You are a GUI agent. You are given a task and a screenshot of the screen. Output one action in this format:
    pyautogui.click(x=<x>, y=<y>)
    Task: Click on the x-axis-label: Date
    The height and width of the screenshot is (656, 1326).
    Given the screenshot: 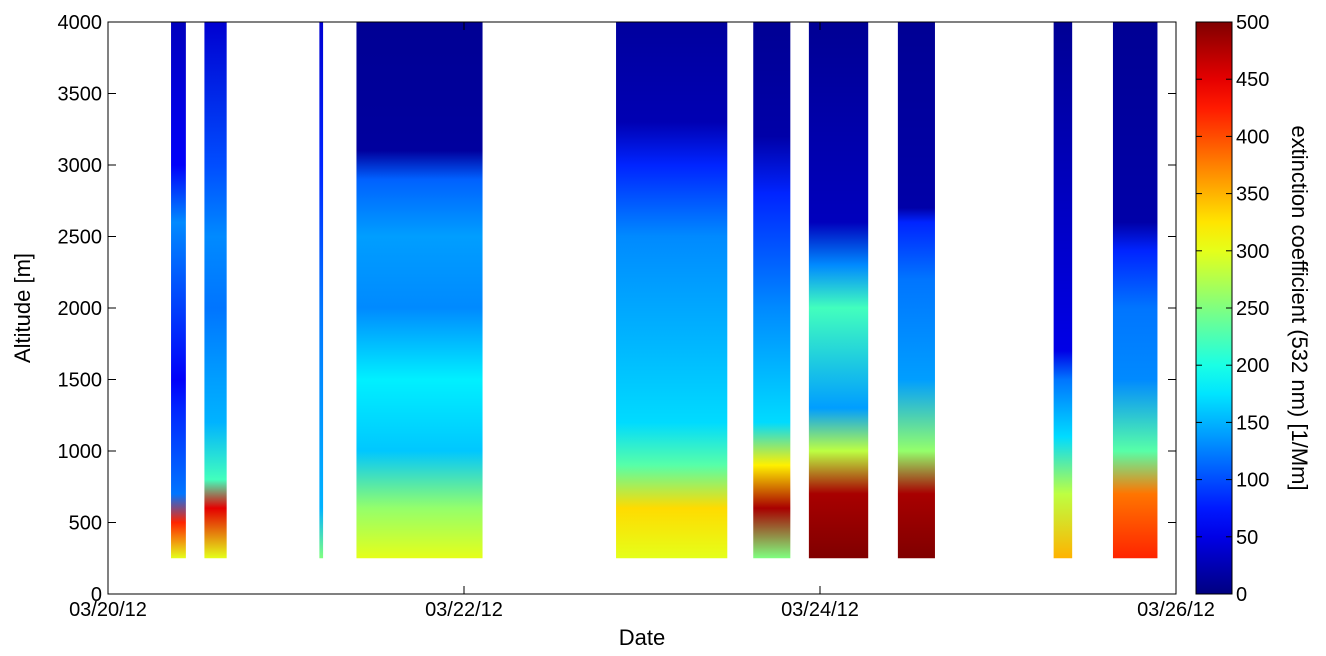 What is the action you would take?
    pyautogui.click(x=642, y=637)
    